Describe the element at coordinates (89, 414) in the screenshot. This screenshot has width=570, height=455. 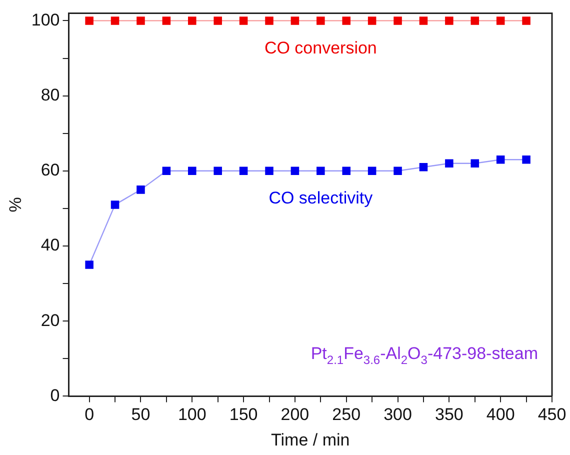
I see `x-tick-label: 0` at that location.